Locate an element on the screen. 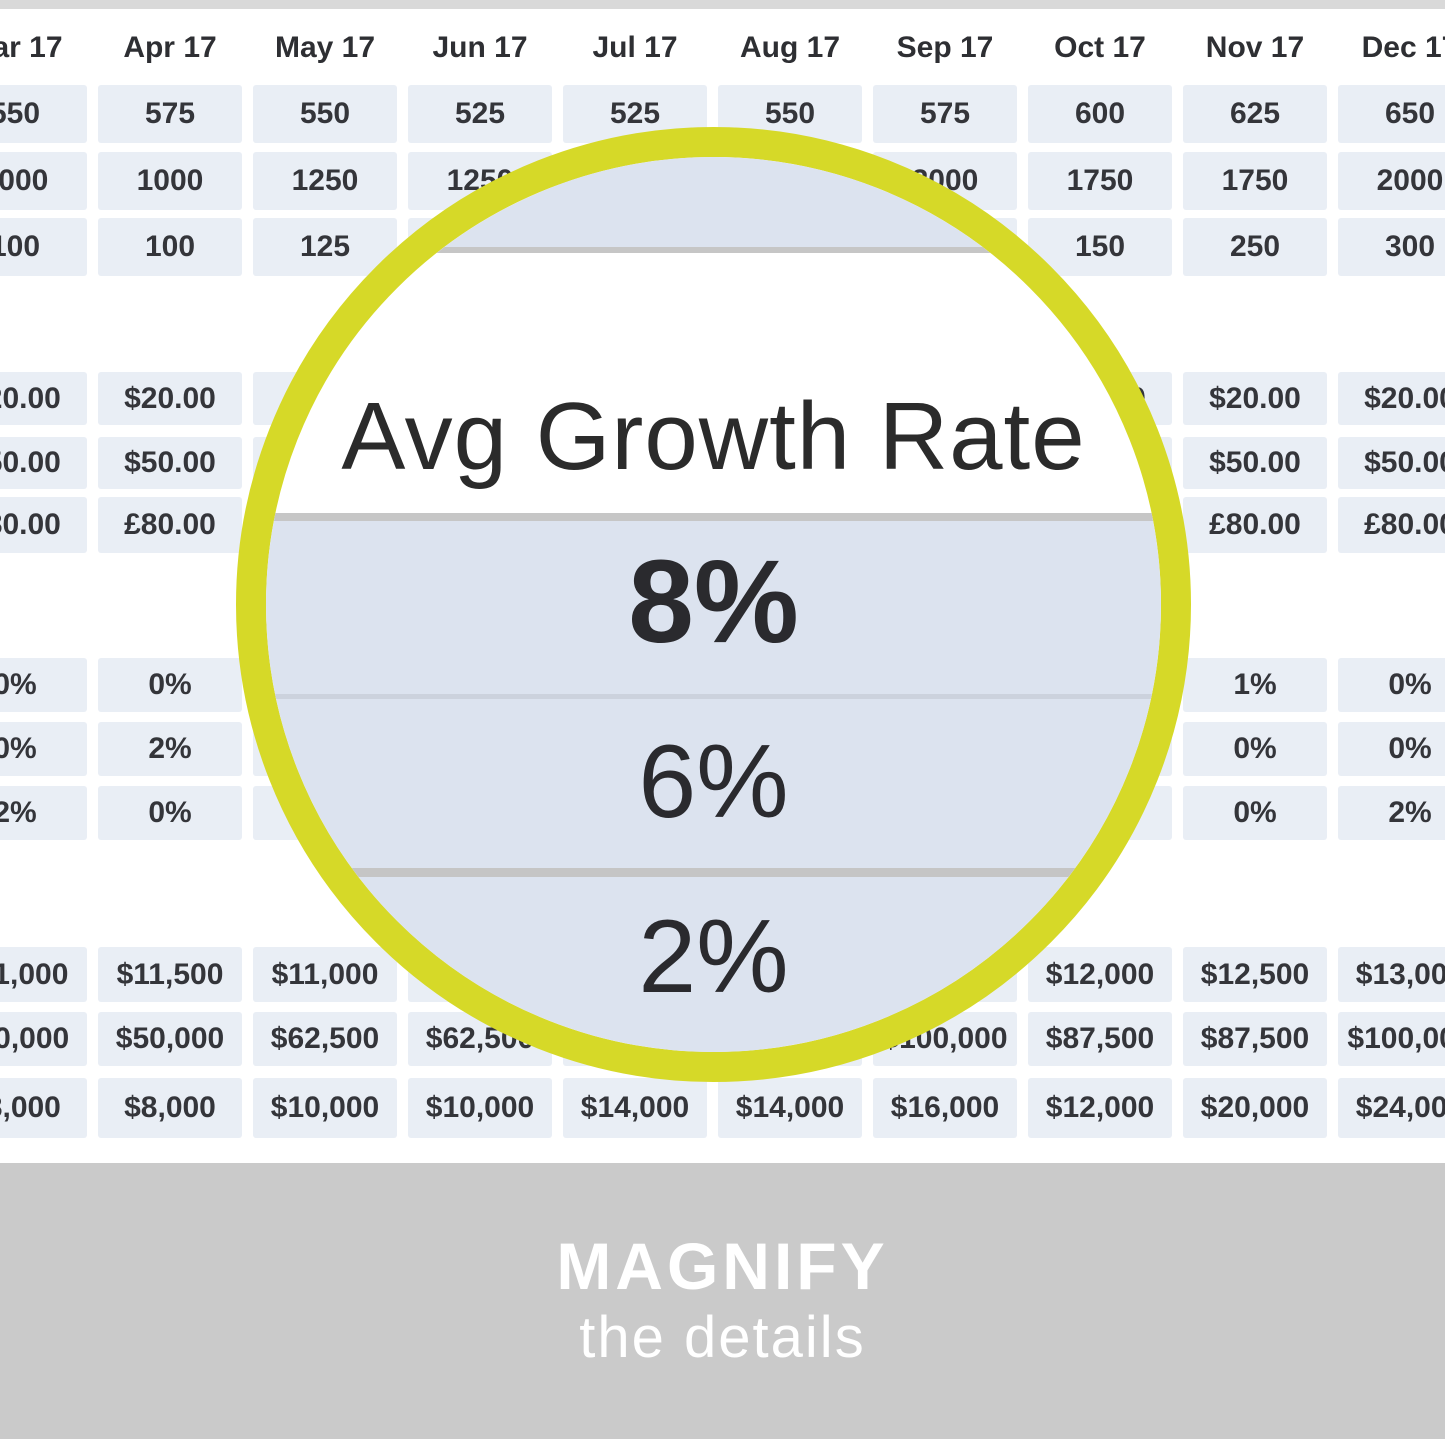 This screenshot has width=1445, height=1439. column-header: Nov 17 is located at coordinates (1255, 47).